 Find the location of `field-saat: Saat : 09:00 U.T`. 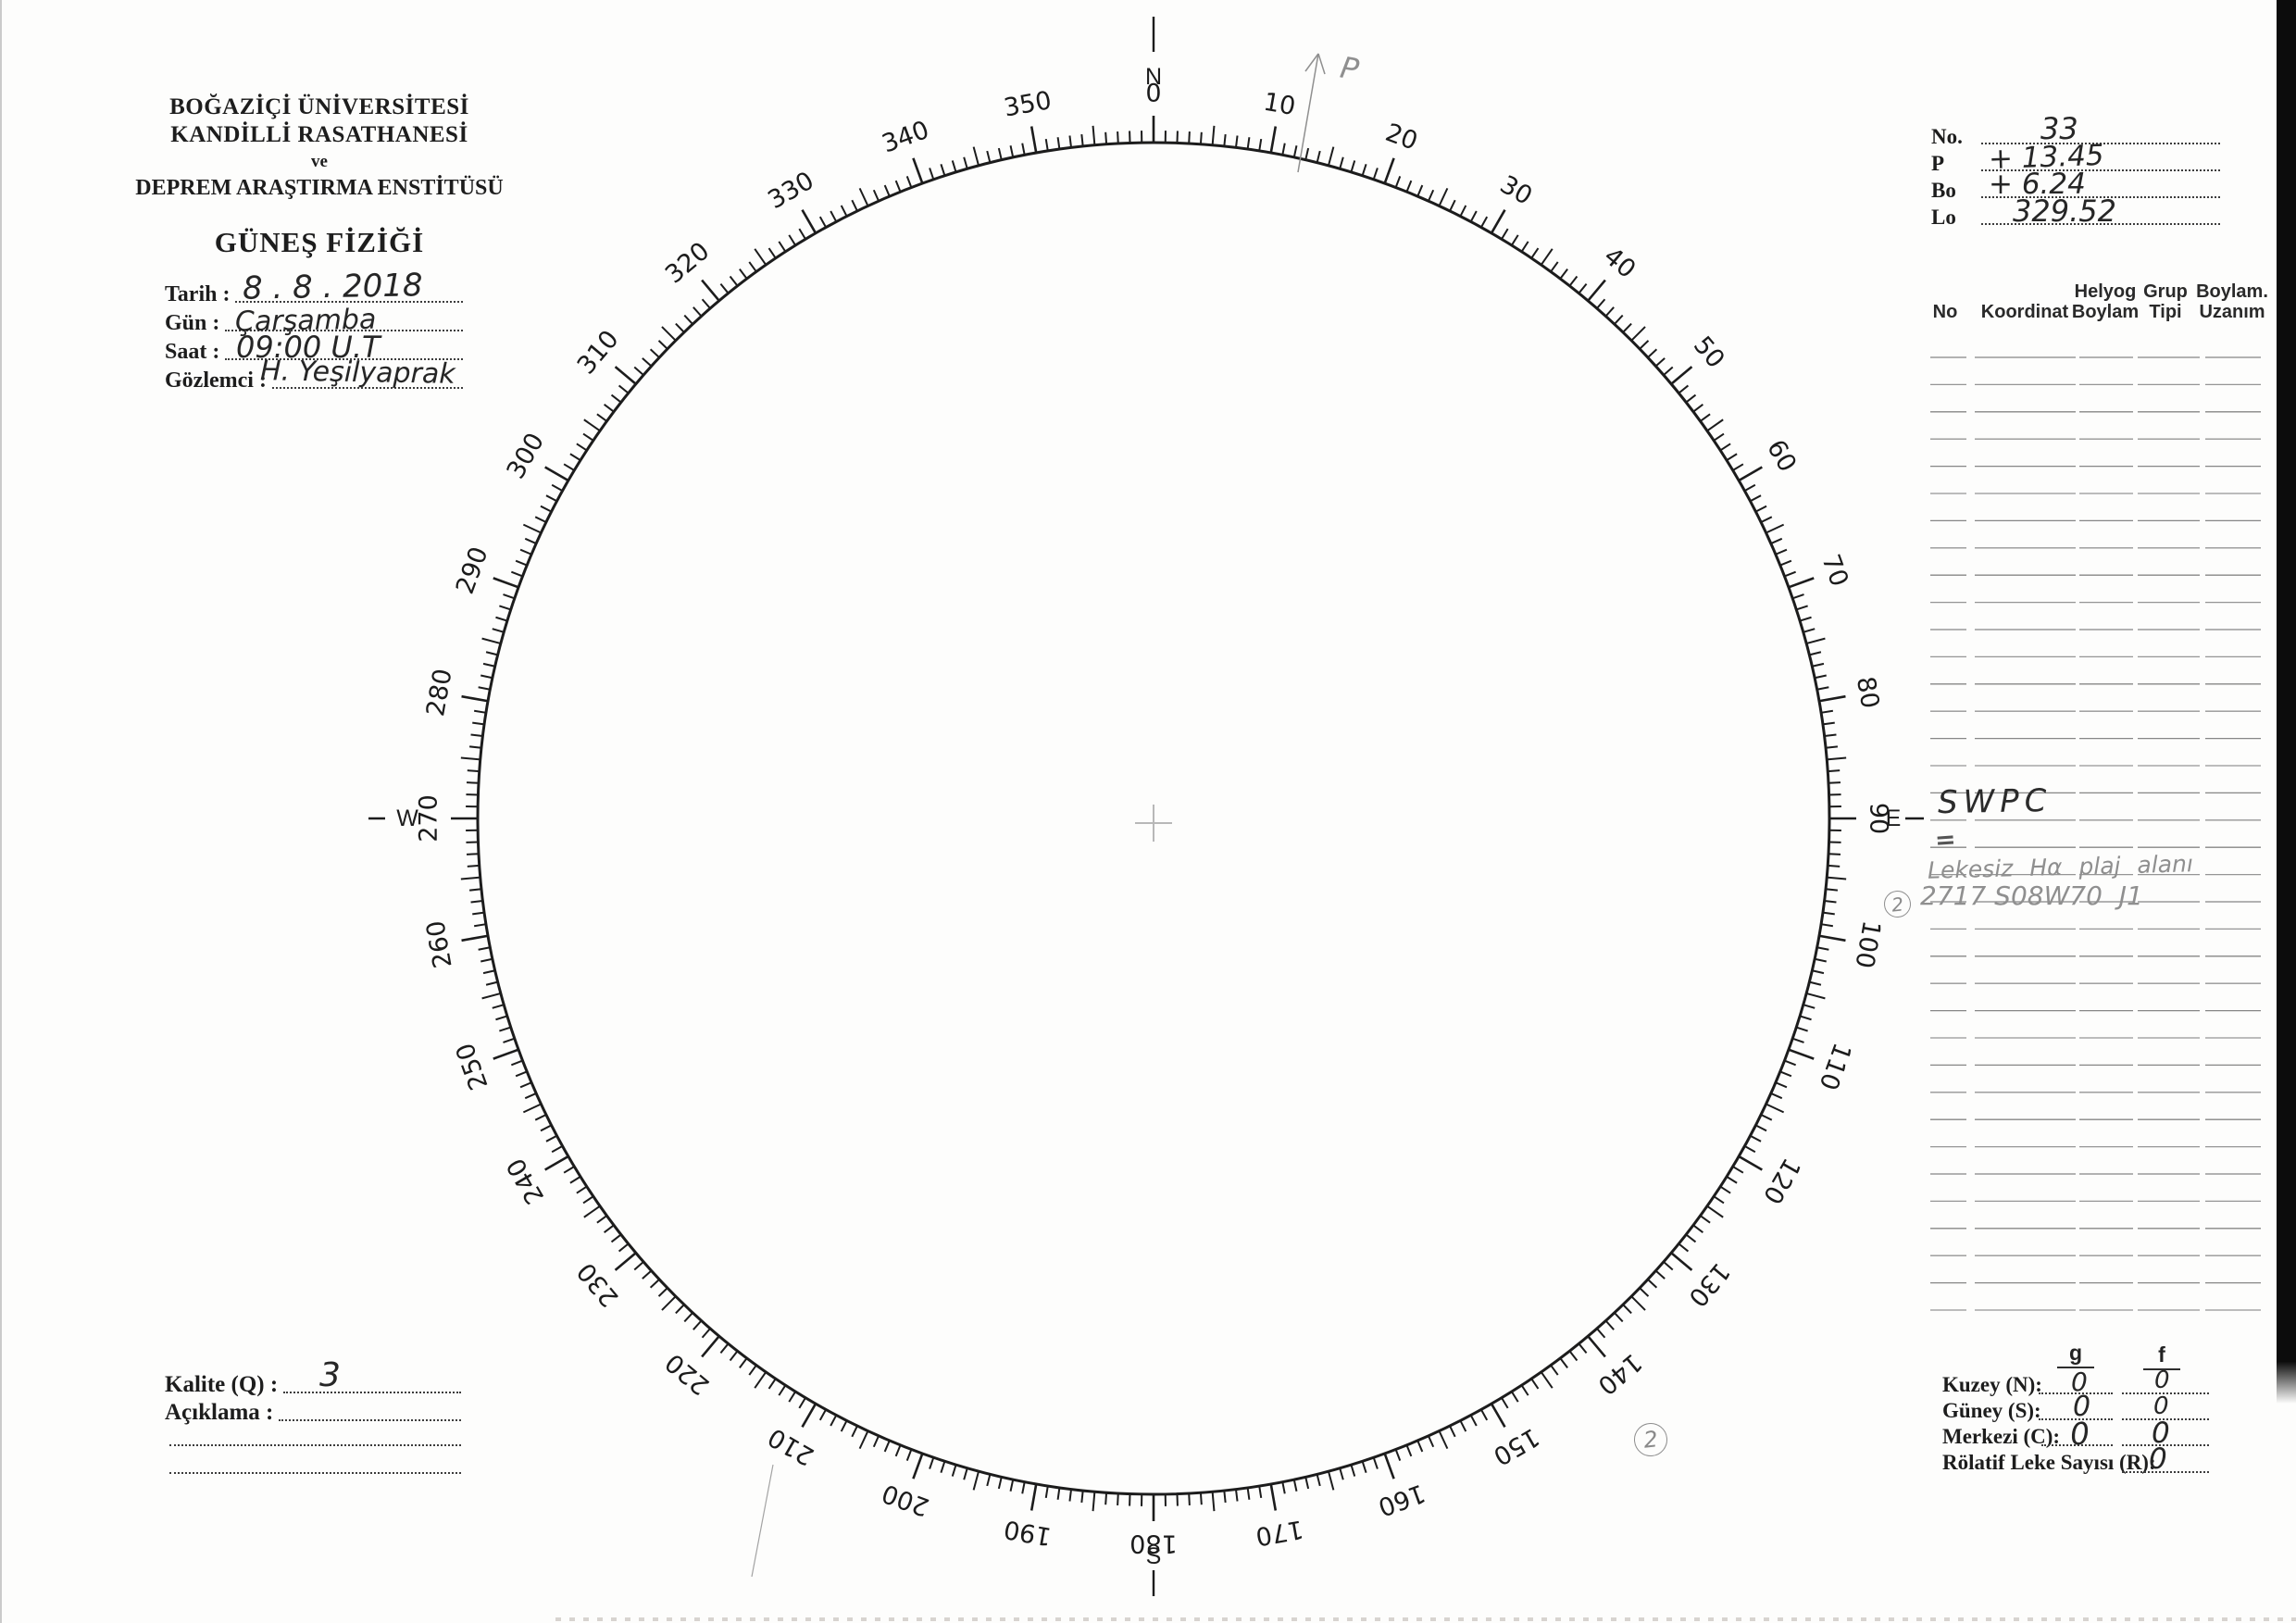

field-saat: Saat : 09:00 U.T is located at coordinates (314, 348).